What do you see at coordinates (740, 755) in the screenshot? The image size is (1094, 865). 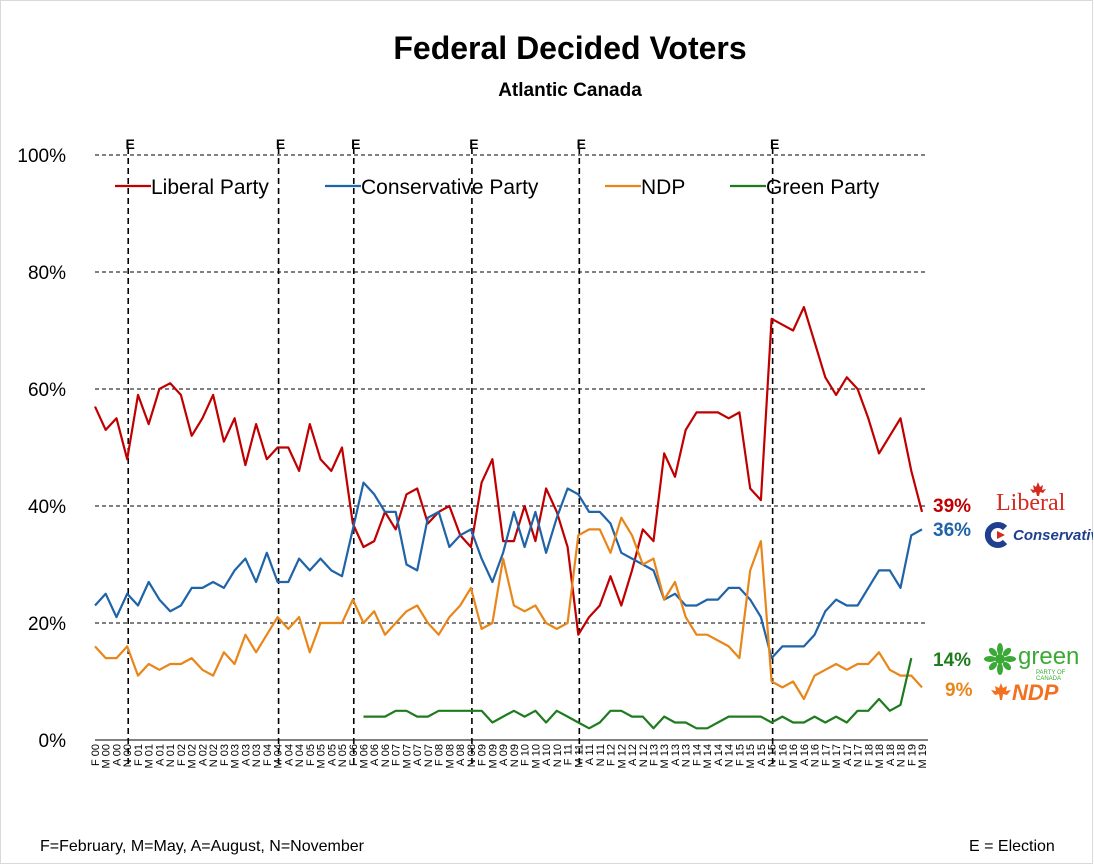 I see `x-tick-label: F 15` at bounding box center [740, 755].